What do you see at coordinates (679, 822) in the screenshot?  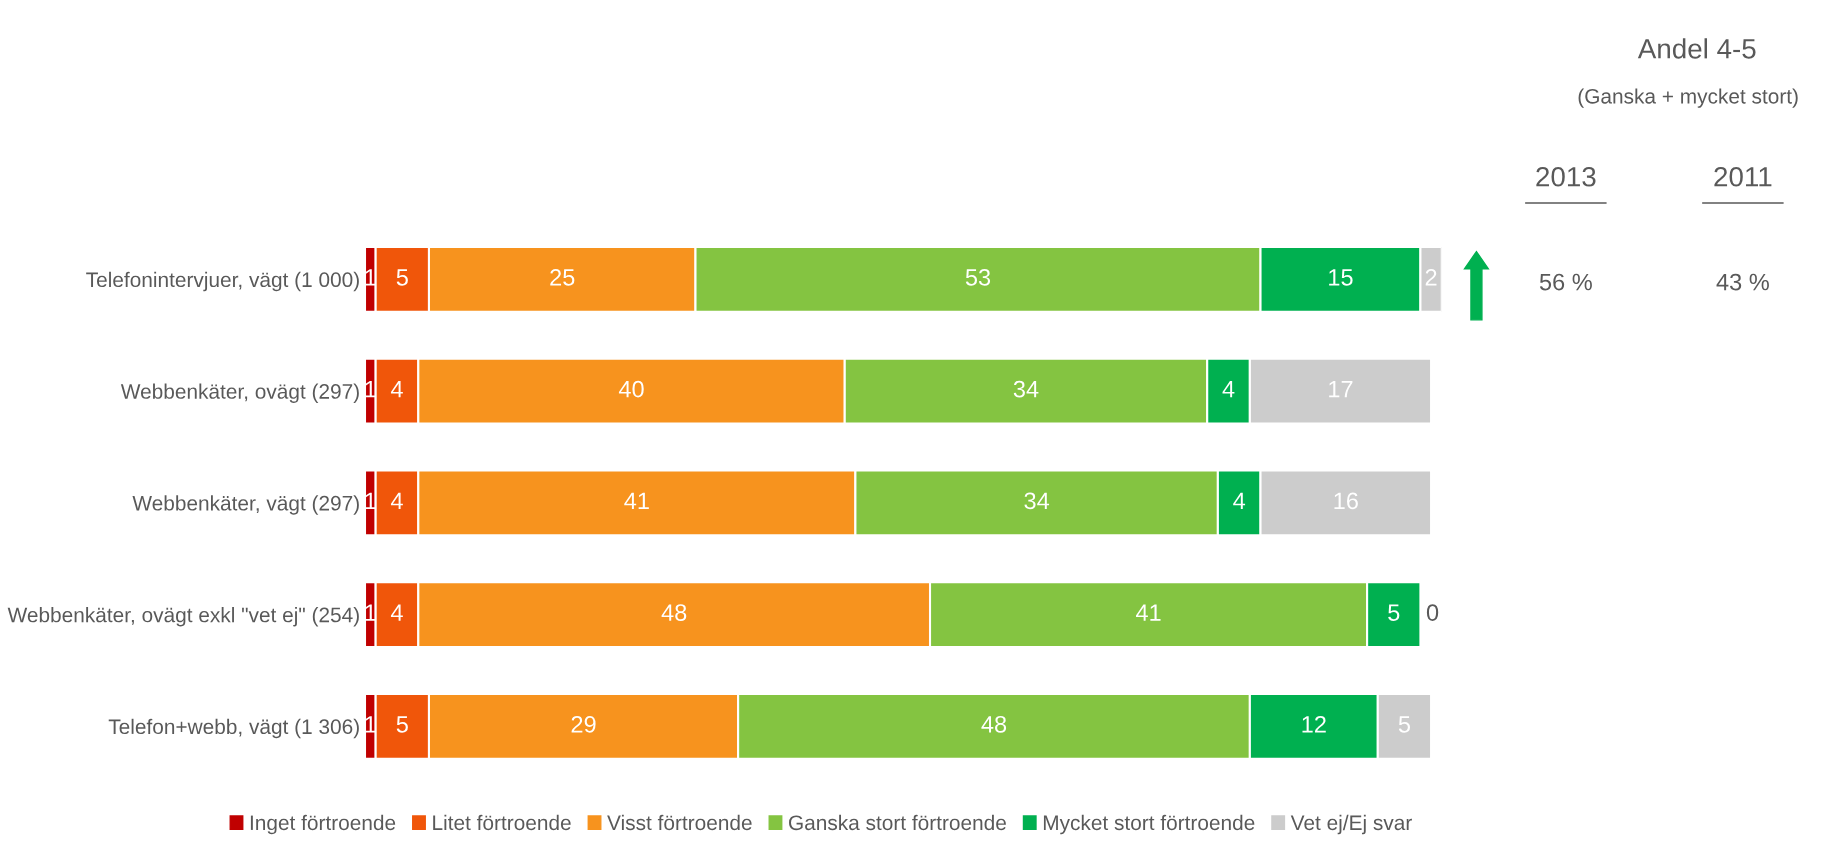 I see `legend-label: Visst förtroende` at bounding box center [679, 822].